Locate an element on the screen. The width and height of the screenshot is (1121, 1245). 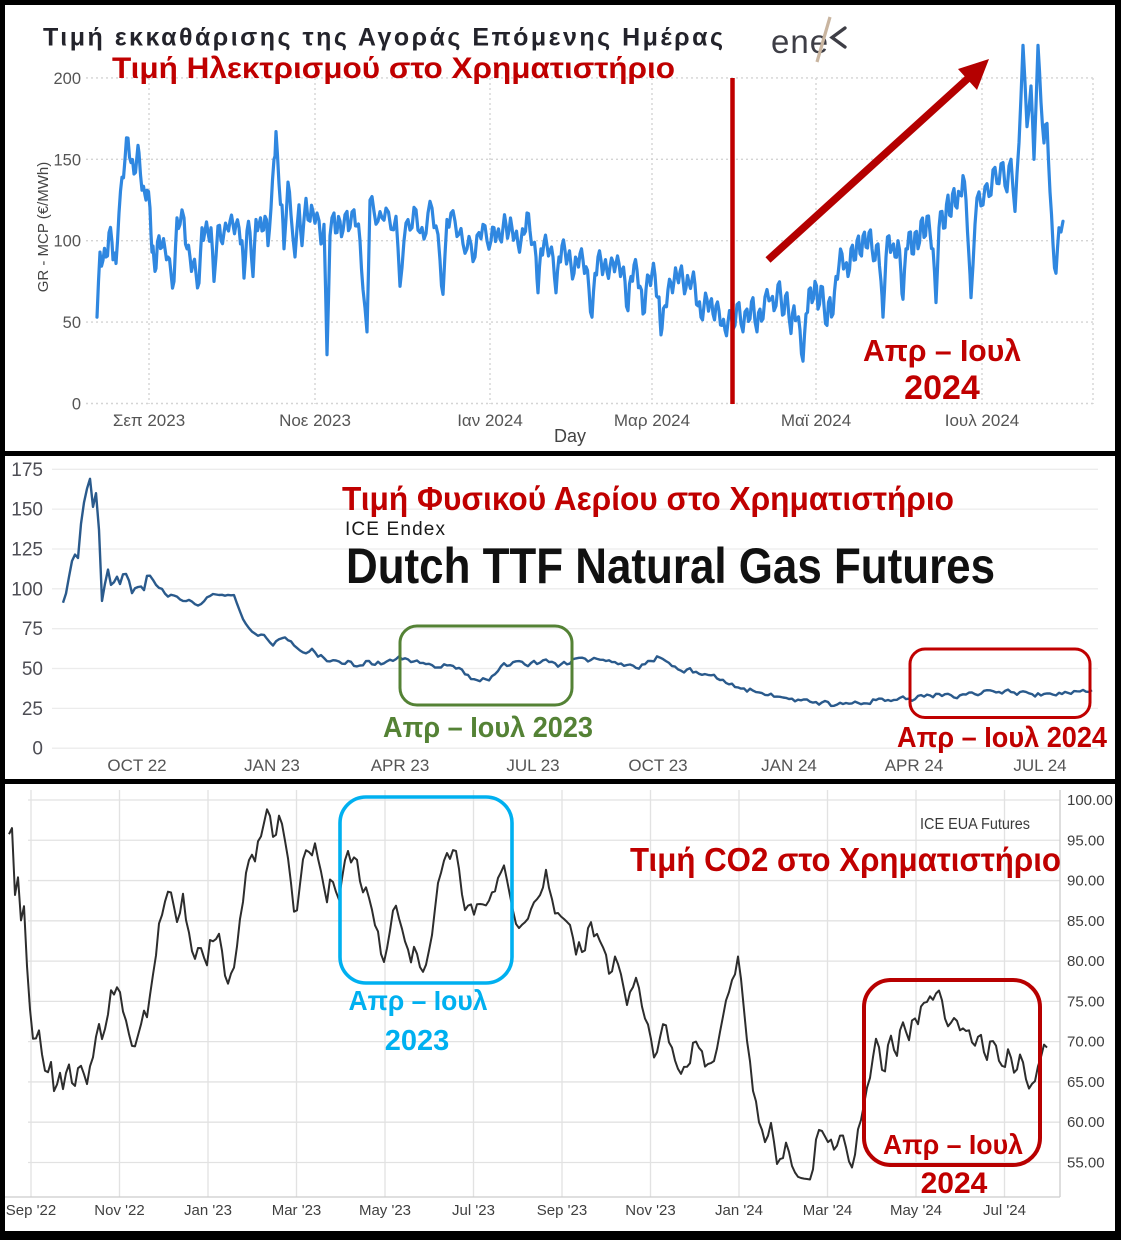
svg-text: Νοε 2023 is located at coordinates (315, 420).